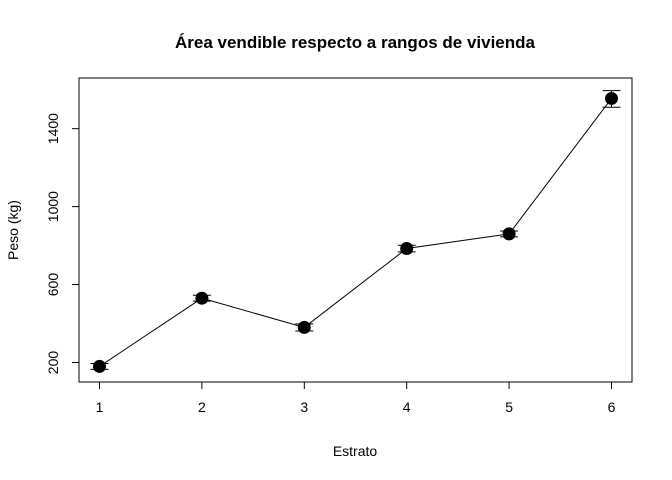 The height and width of the screenshot is (480, 672). Describe the element at coordinates (53, 285) in the screenshot. I see `y-tick-label: 600` at that location.